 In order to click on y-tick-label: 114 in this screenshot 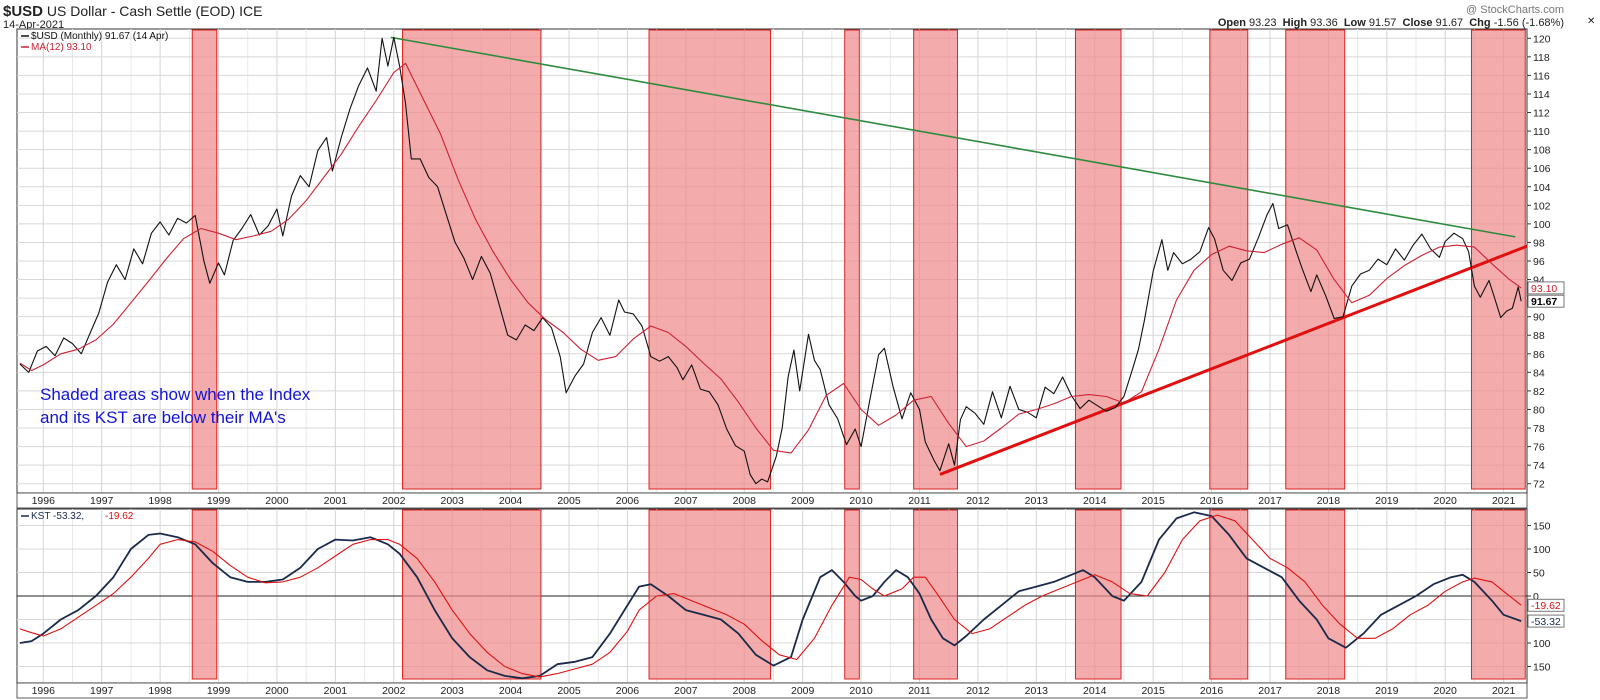, I will do `click(1541, 95)`.